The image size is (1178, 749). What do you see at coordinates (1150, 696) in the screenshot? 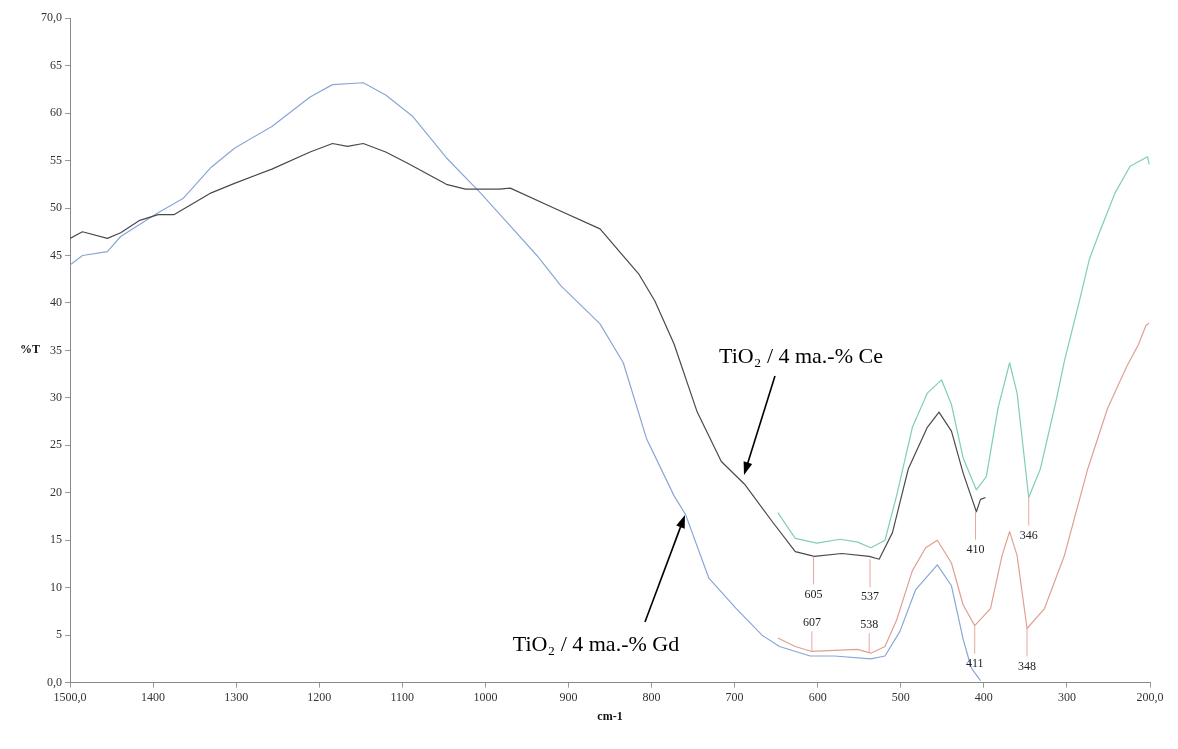
I see `x-tick-label: 200,0` at bounding box center [1150, 696].